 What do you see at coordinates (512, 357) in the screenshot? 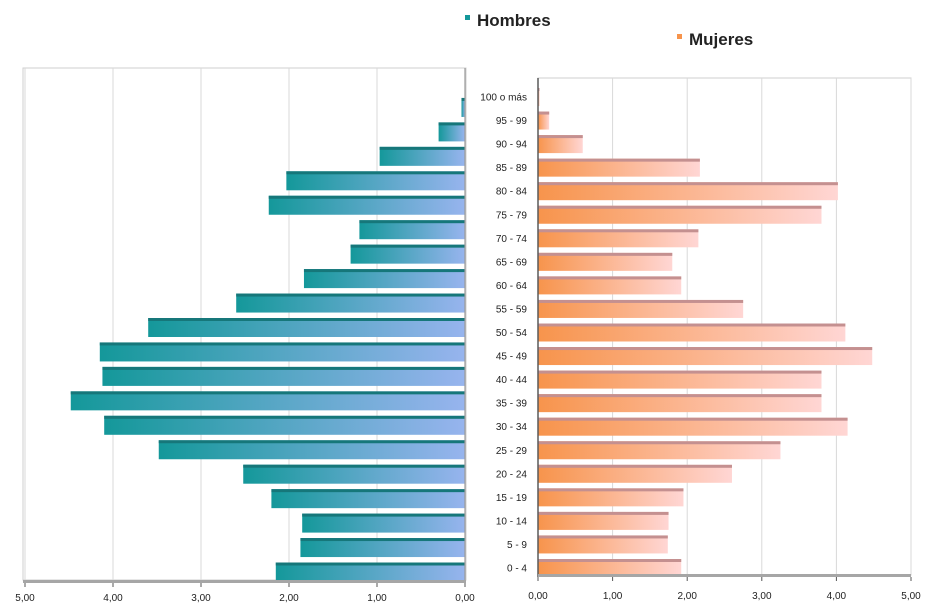
I see `age-group-label: 45 - 49` at bounding box center [512, 357].